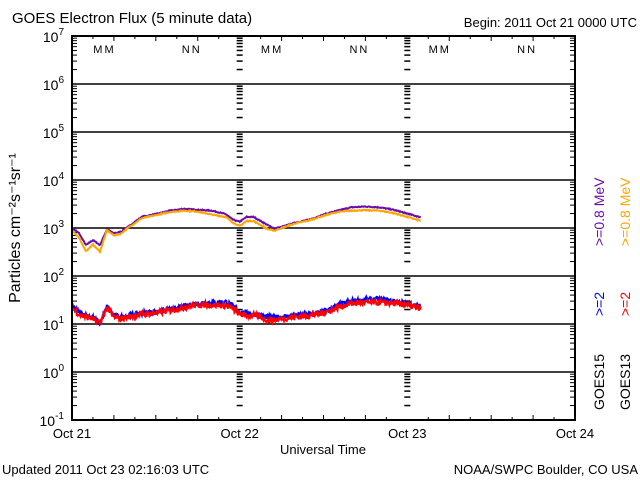 This screenshot has height=480, width=640. I want to click on legend-g15-2mev: >=2, so click(599, 304).